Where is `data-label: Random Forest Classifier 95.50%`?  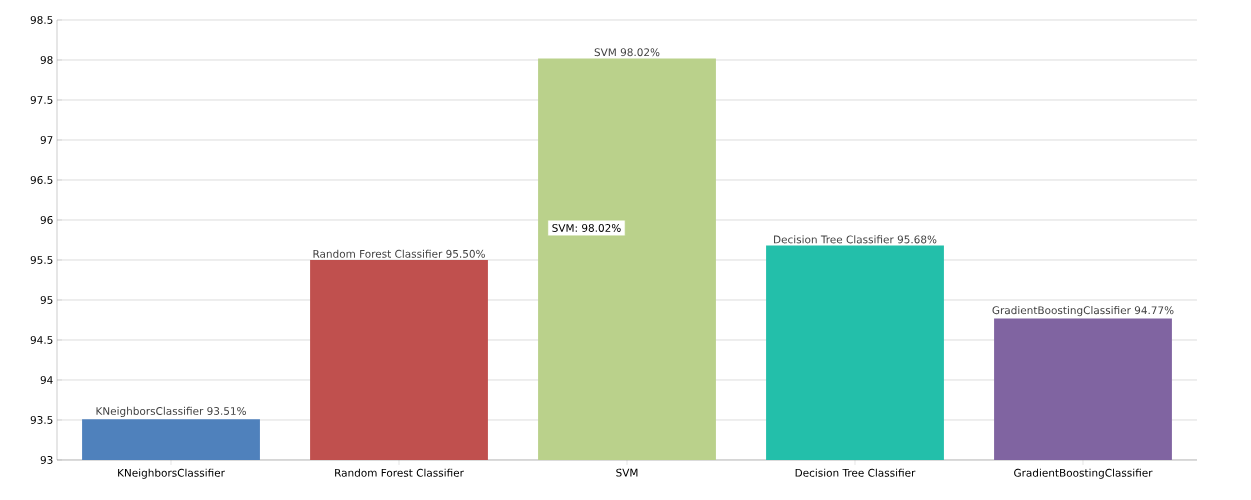 data-label: Random Forest Classifier 95.50% is located at coordinates (399, 253).